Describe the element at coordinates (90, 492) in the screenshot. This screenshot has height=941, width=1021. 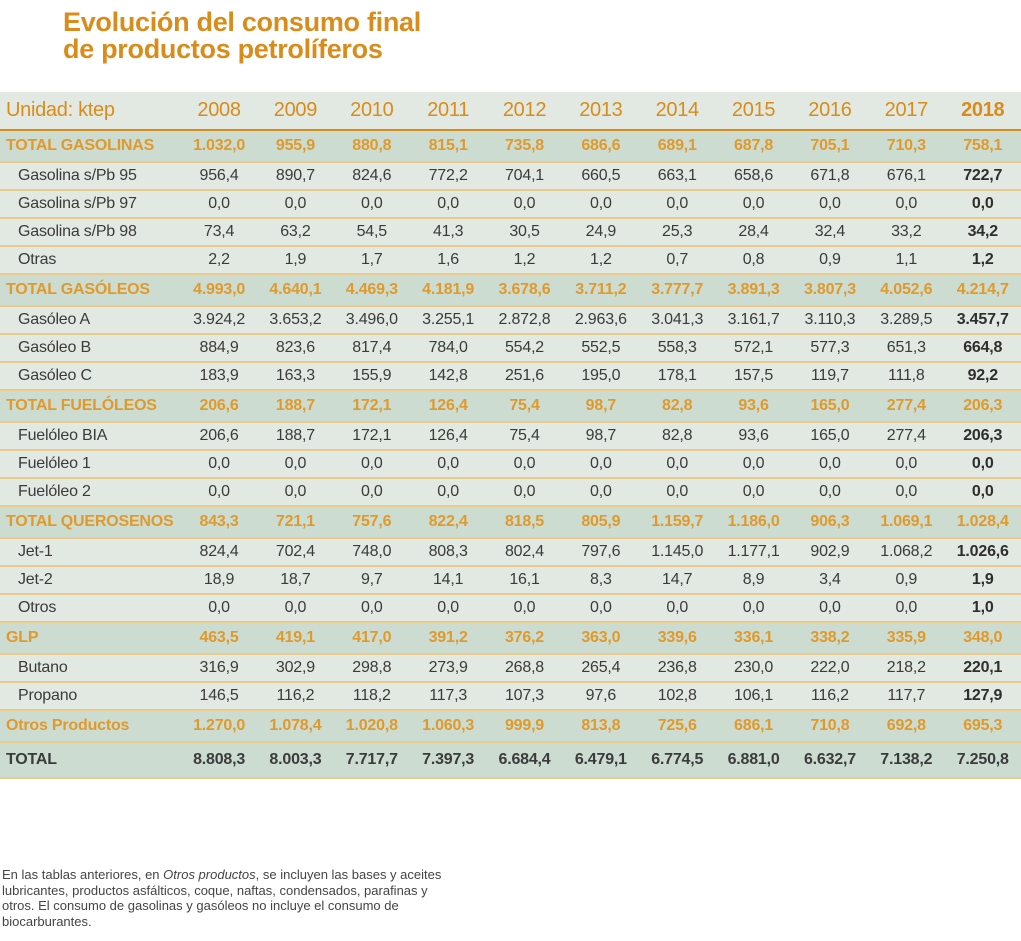
I see `row-label: Fuelóleo 2` at that location.